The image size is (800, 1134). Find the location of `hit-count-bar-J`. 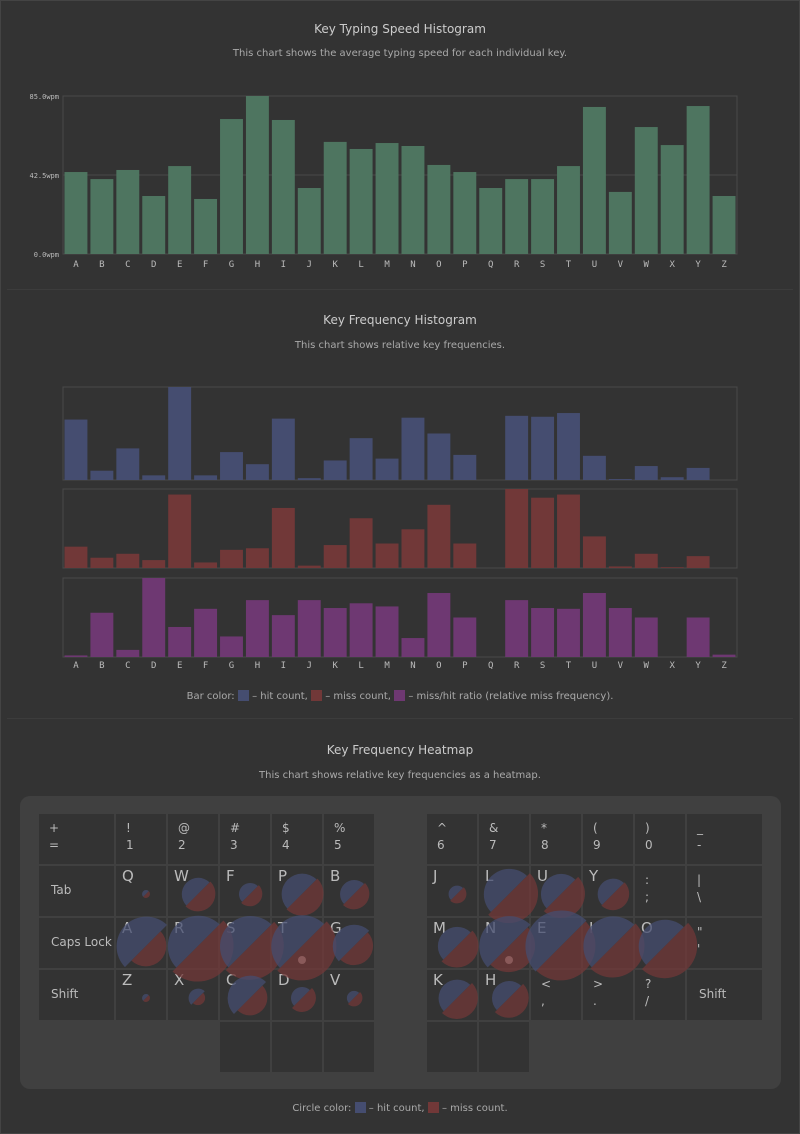

hit-count-bar-J is located at coordinates (309, 479).